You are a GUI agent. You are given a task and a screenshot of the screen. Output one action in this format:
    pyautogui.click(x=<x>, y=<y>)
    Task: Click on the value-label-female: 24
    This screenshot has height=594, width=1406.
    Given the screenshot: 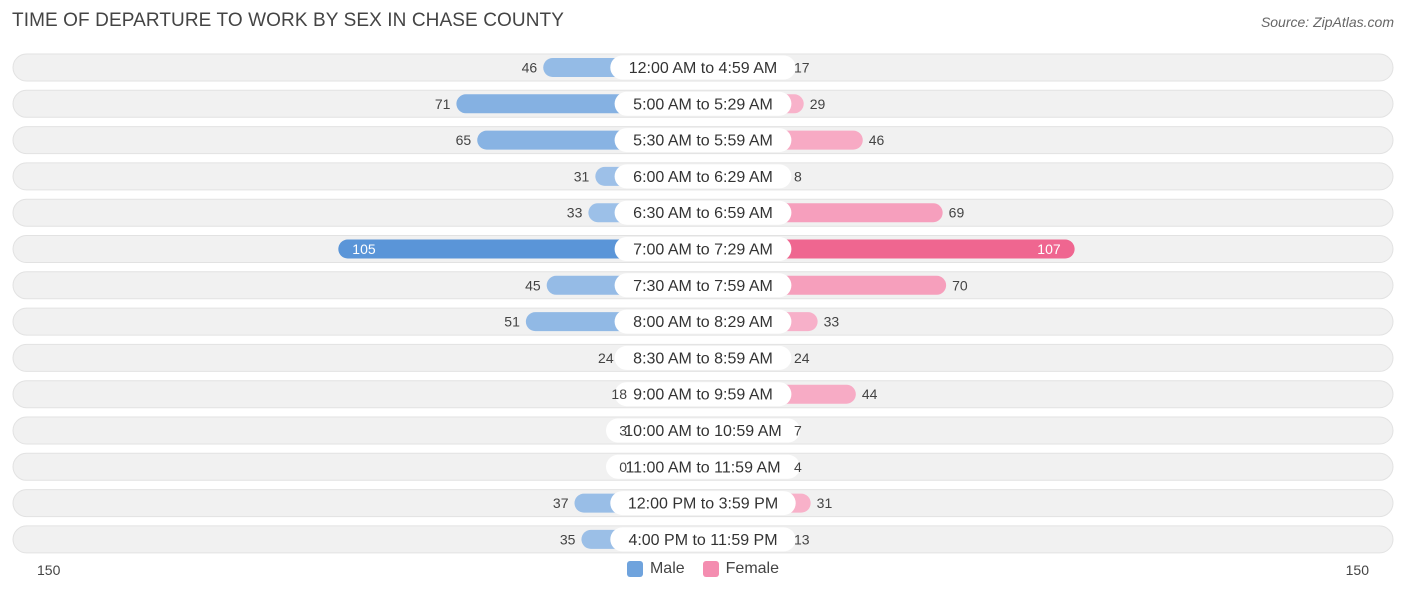 What is the action you would take?
    pyautogui.click(x=802, y=358)
    